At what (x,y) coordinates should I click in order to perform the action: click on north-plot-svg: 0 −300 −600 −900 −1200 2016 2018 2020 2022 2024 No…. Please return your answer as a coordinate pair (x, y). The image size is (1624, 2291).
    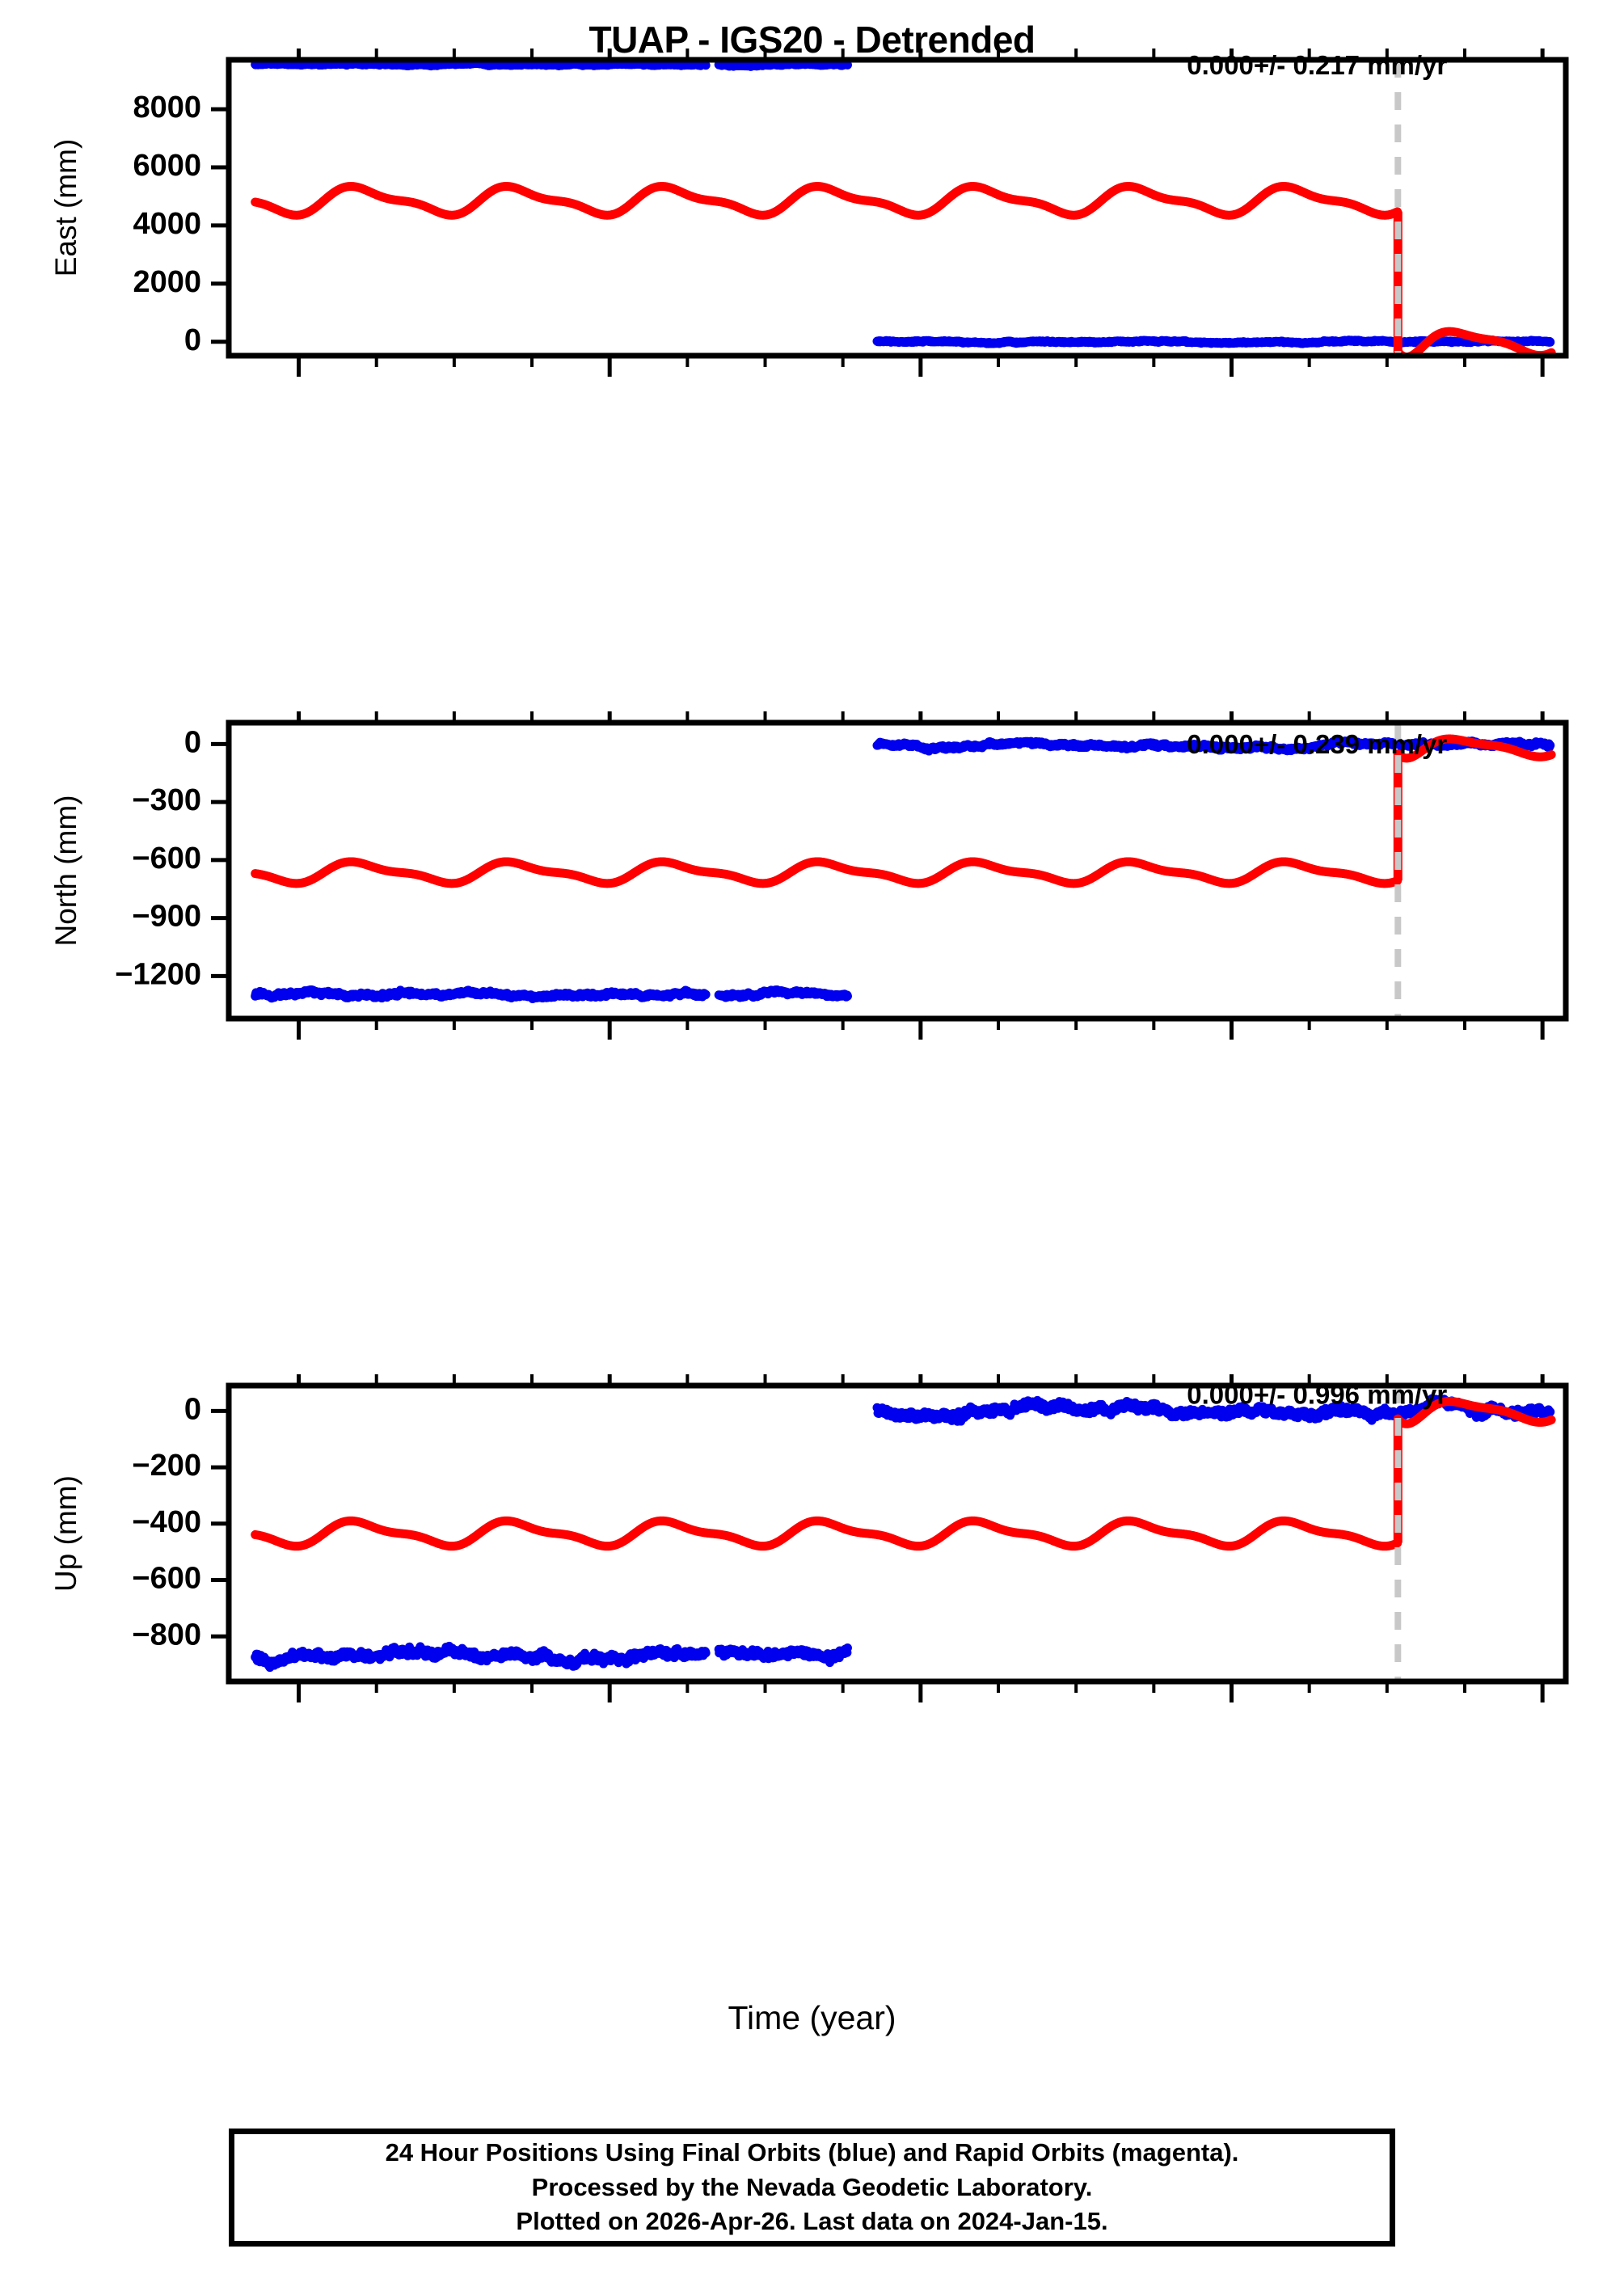
    Looking at the image, I should click on (814, 881).